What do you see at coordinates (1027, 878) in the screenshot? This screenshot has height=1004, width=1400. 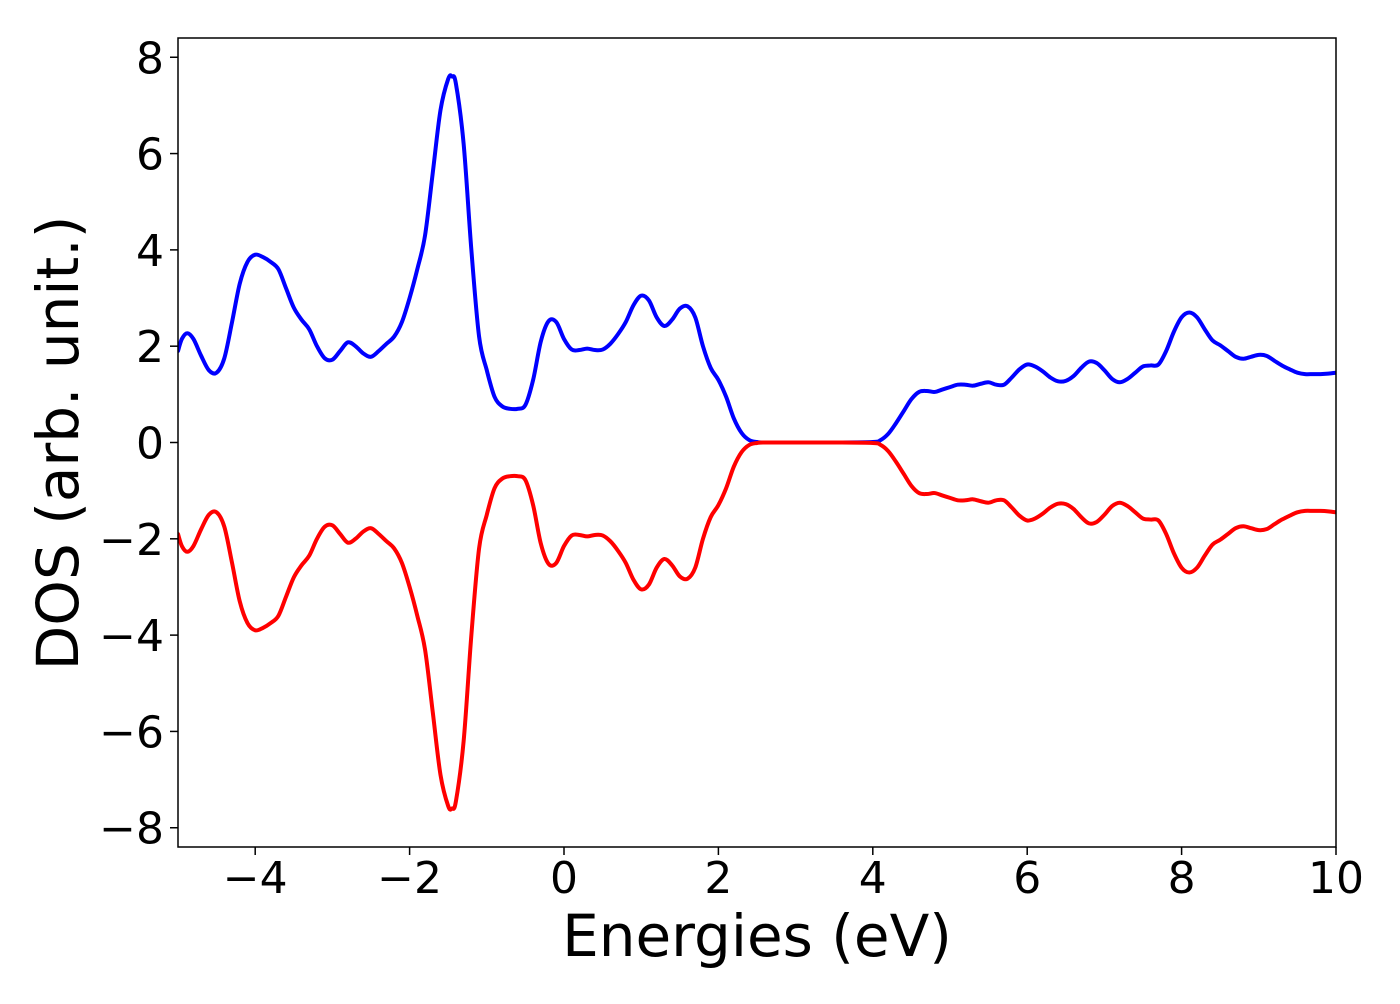 I see `x-tick-label: 6` at bounding box center [1027, 878].